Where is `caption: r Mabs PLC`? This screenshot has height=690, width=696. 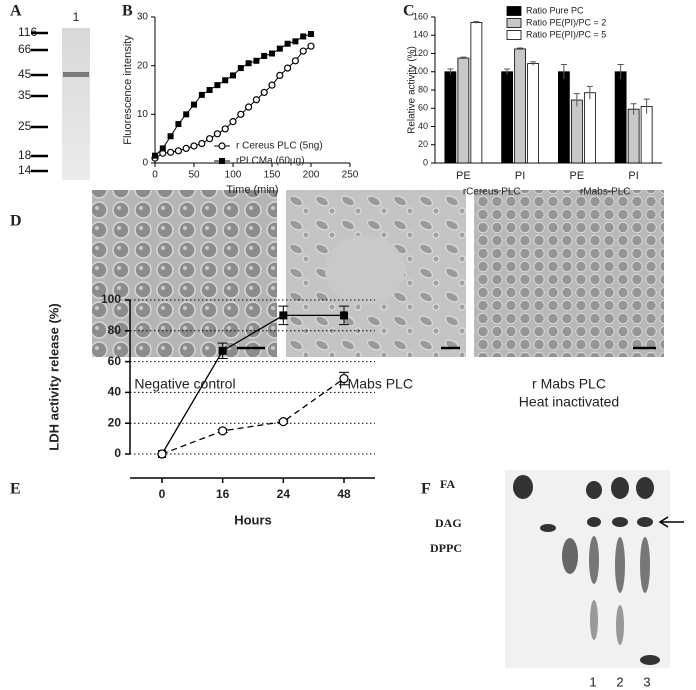
caption: r Mabs PLC is located at coordinates (569, 384).